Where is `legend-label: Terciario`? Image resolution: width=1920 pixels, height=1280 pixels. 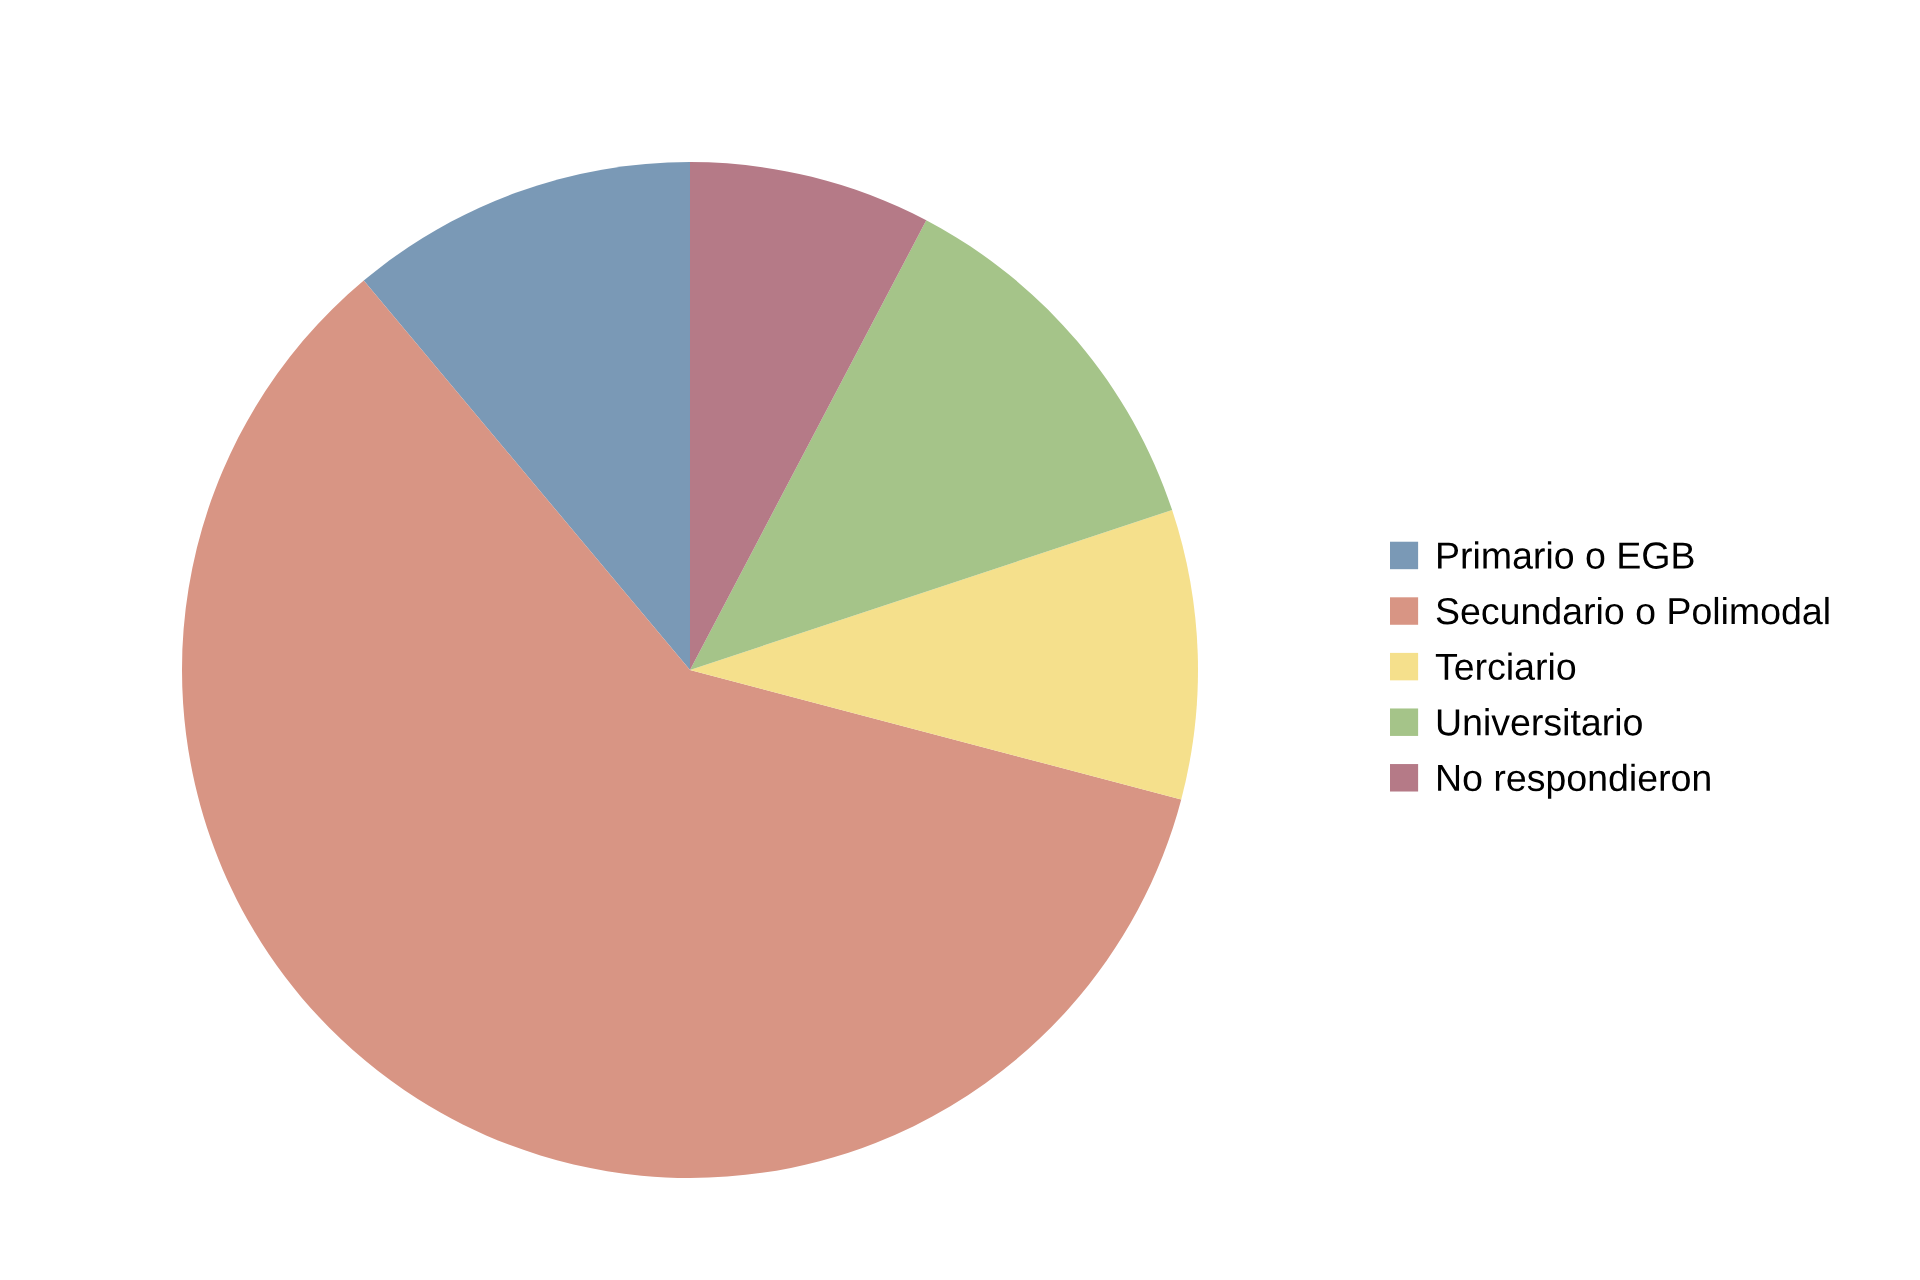
legend-label: Terciario is located at coordinates (1505, 666).